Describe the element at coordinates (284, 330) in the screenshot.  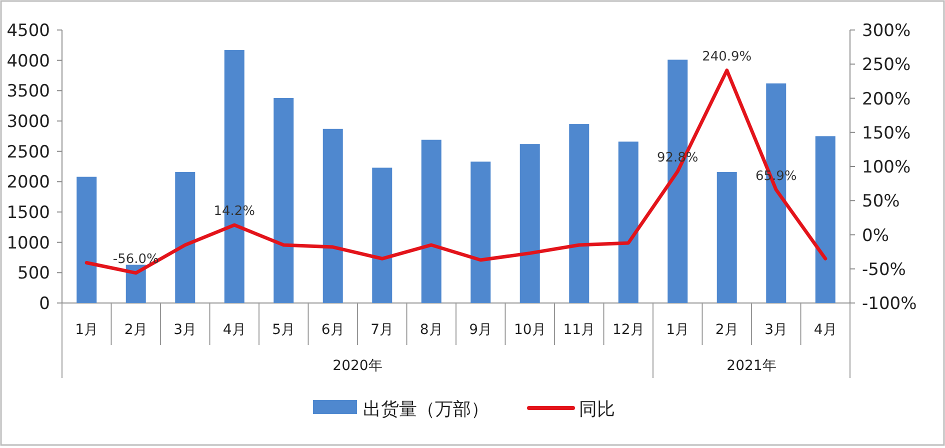
I see `x-tick-label: 5月` at that location.